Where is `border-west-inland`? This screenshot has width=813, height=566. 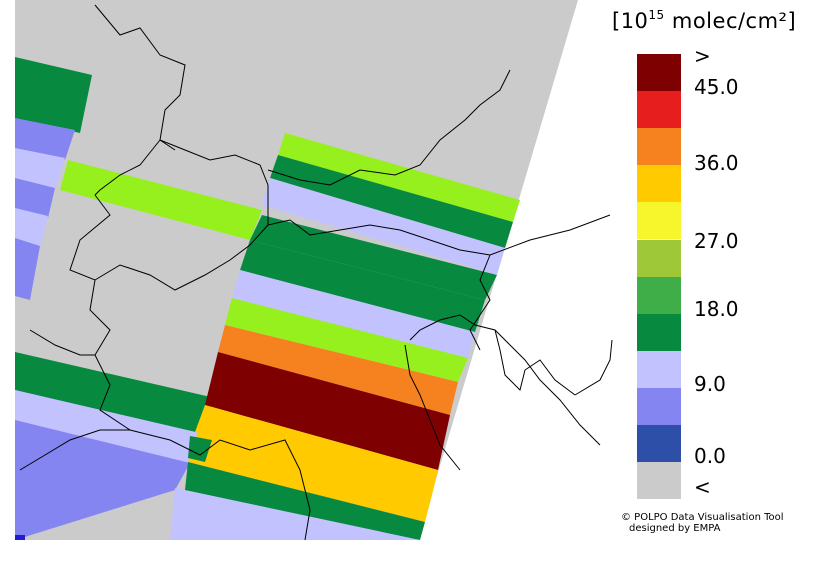 border-west-inland is located at coordinates (74, 450).